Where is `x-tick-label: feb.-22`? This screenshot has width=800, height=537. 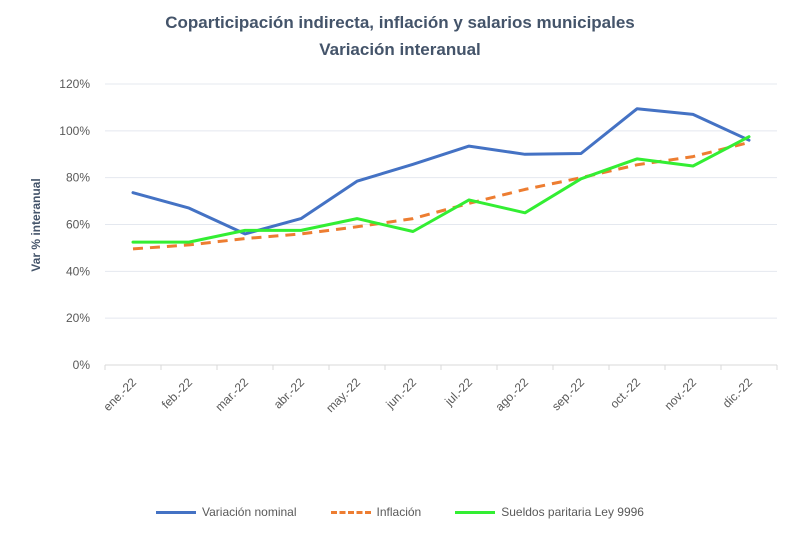 x-tick-label: feb.-22 is located at coordinates (177, 393).